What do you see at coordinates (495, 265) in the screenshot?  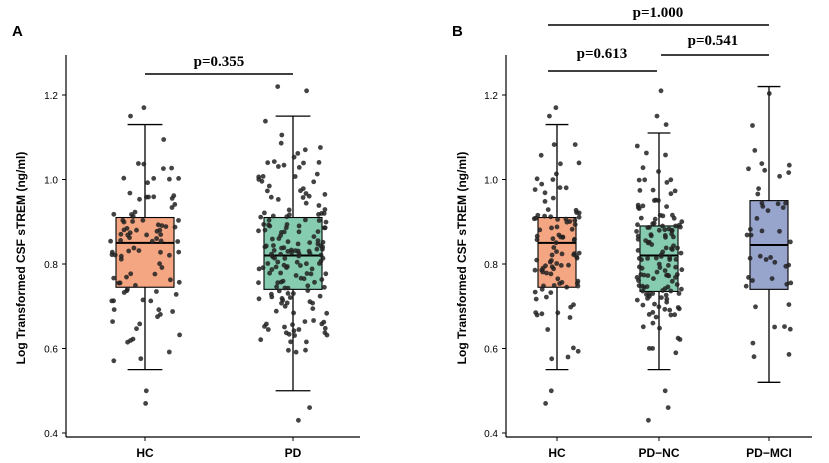 I see `y-ticks-b: 0.4 0.6 0.8 1.0 1.2` at bounding box center [495, 265].